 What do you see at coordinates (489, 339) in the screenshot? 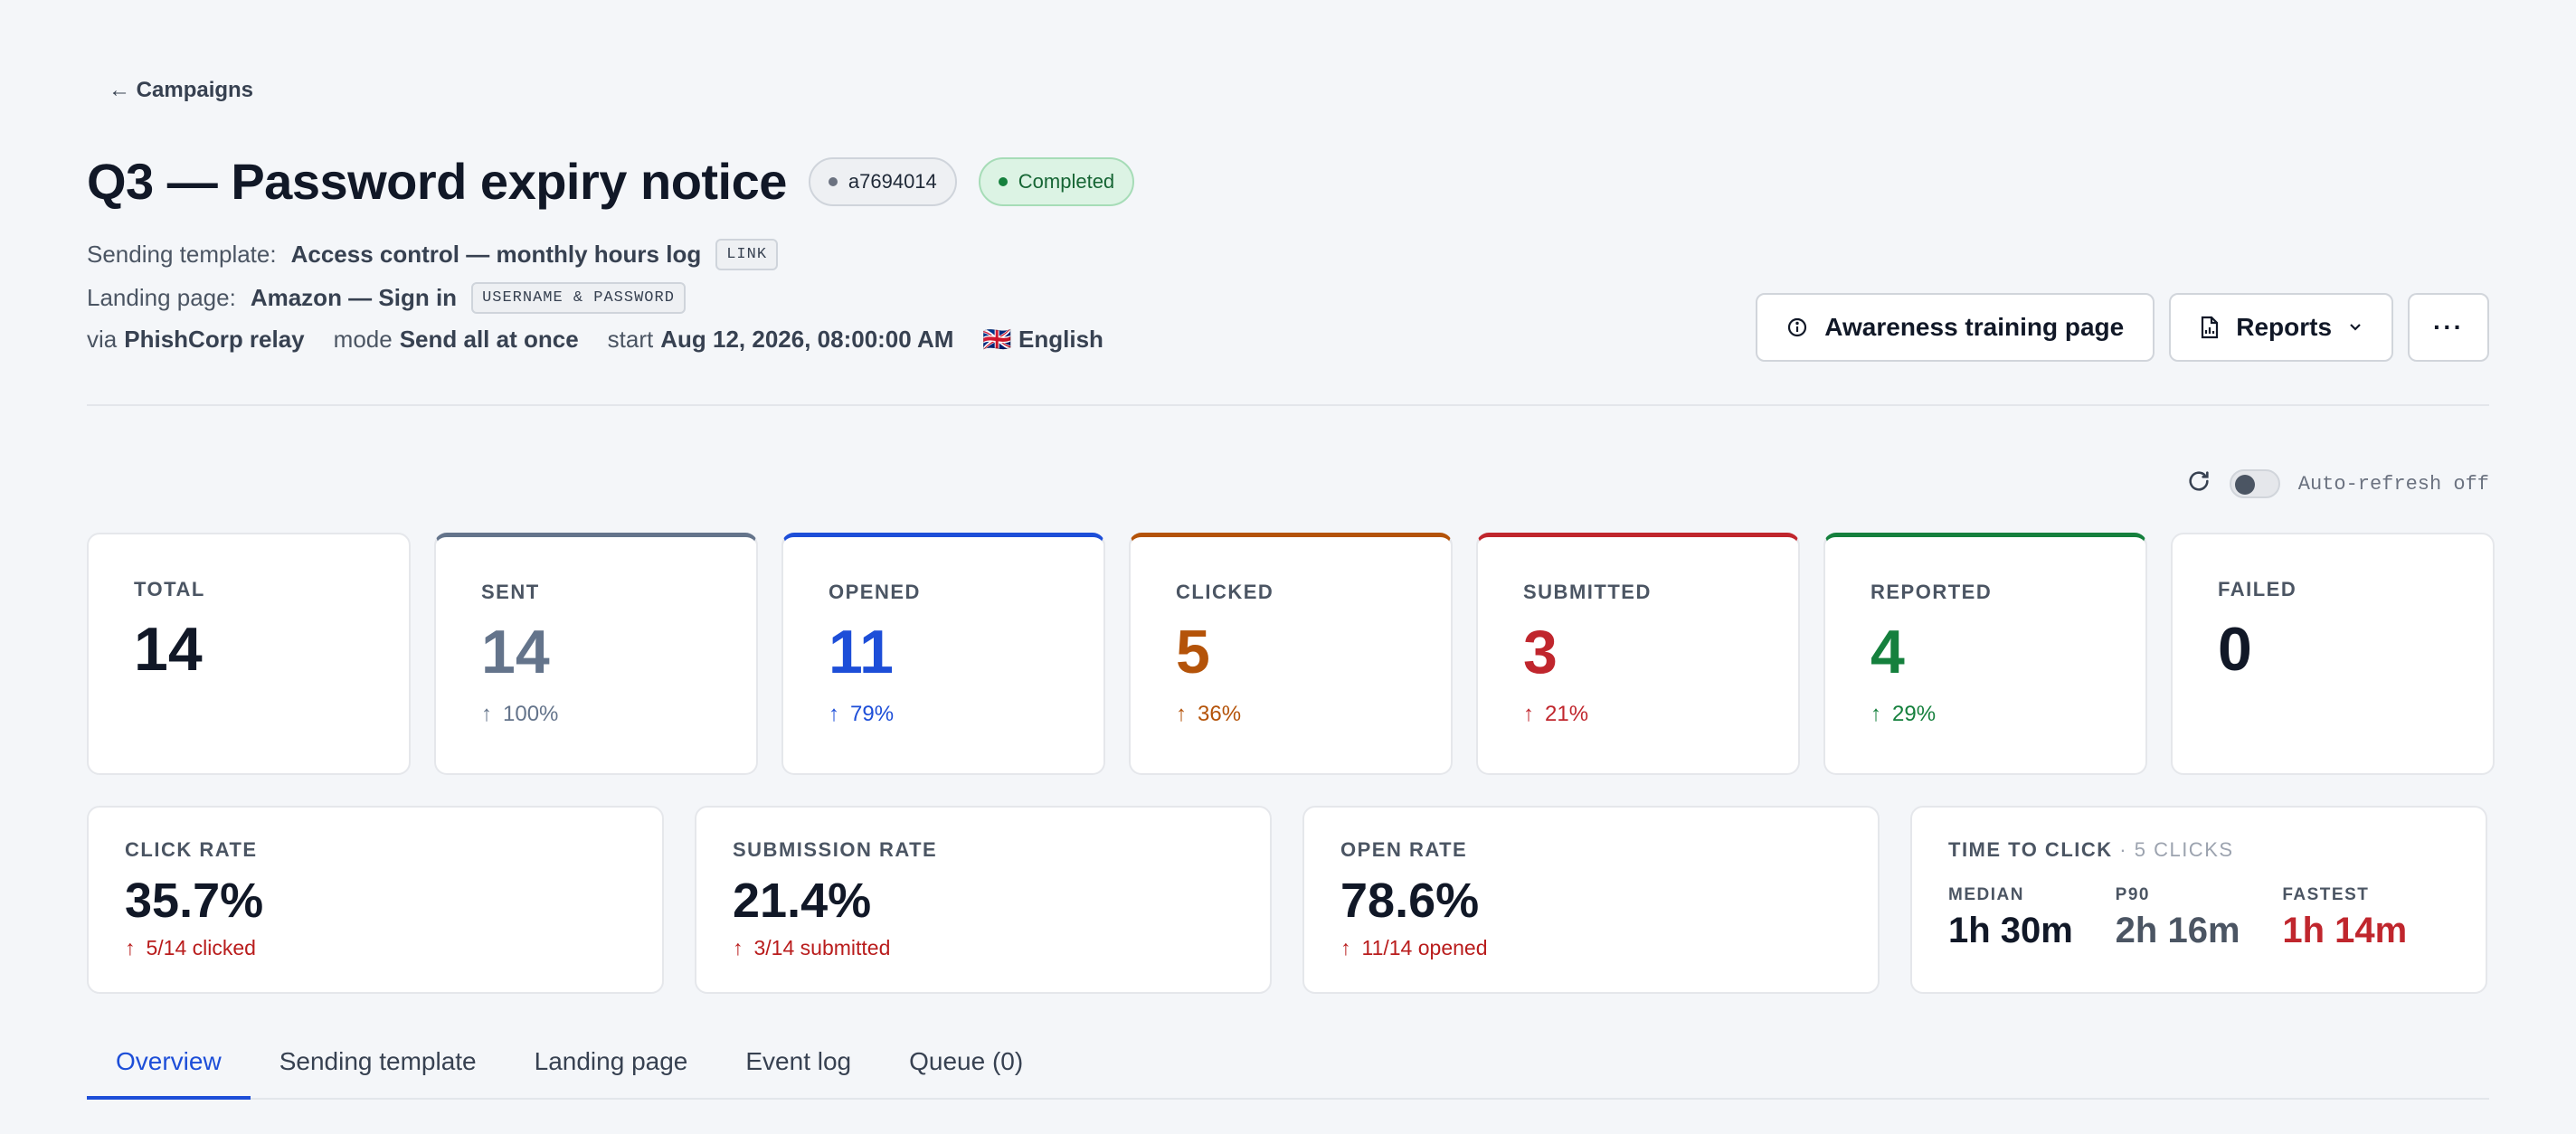
I see `mode-value: Send all at once` at bounding box center [489, 339].